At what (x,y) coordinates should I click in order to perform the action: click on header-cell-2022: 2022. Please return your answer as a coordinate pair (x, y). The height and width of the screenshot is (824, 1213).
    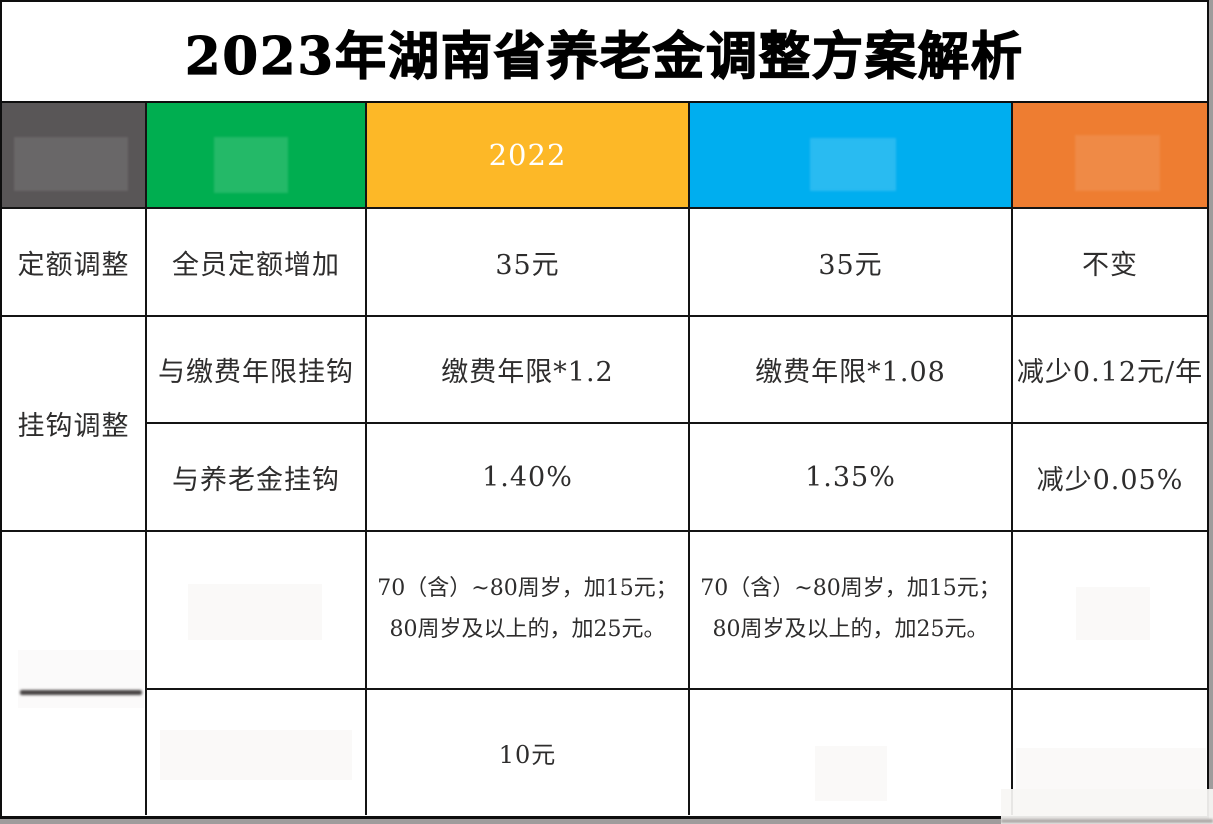
    Looking at the image, I should click on (528, 156).